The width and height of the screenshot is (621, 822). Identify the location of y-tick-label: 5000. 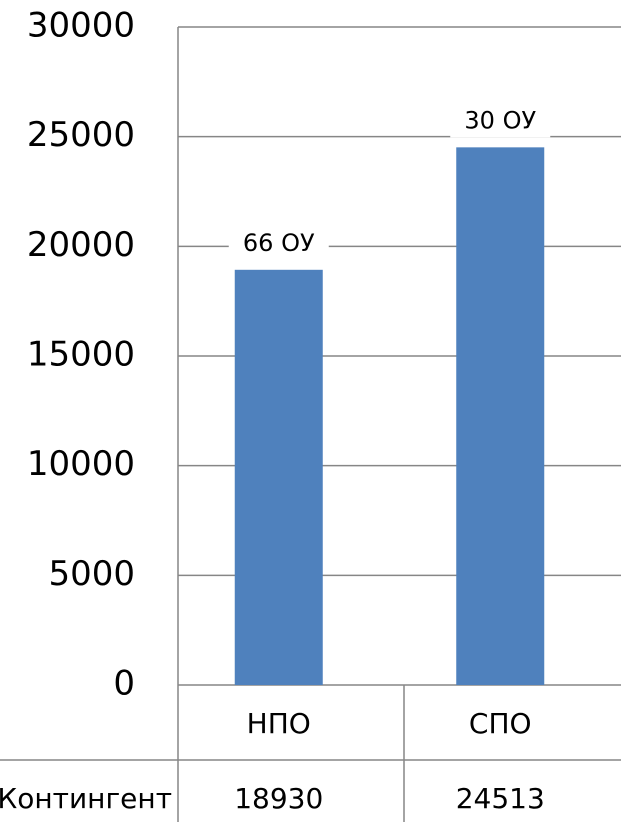
(91, 574).